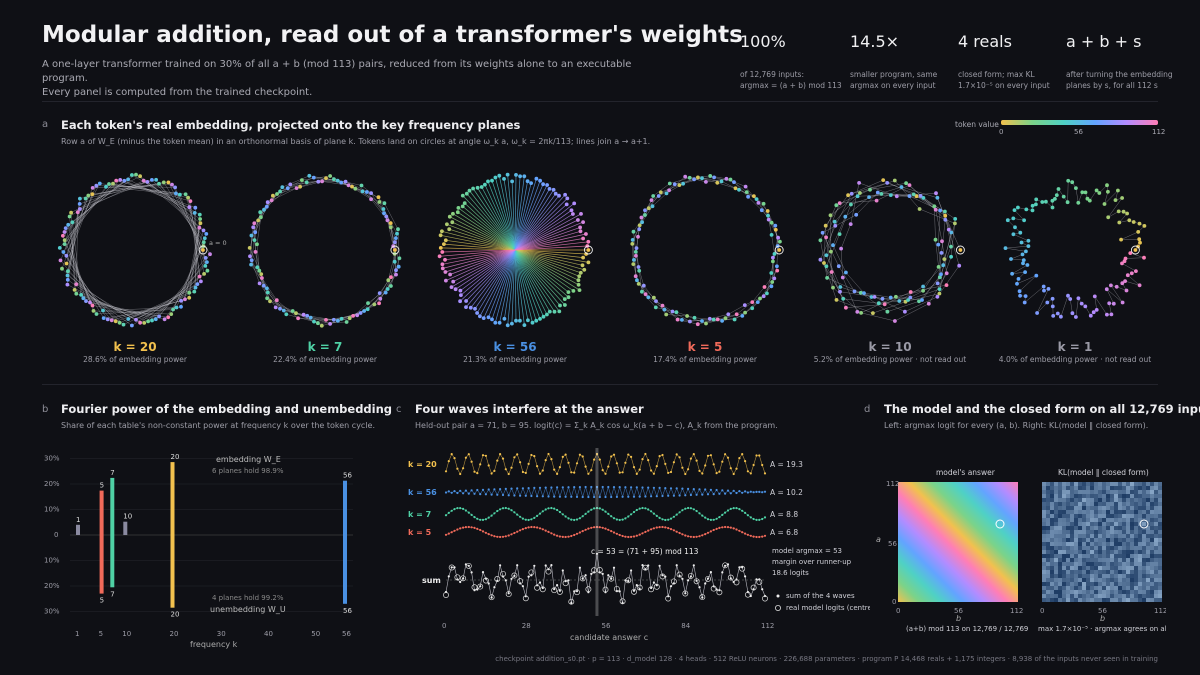  Describe the element at coordinates (1135, 250) in the screenshot. I see `token-zero-marker` at that location.